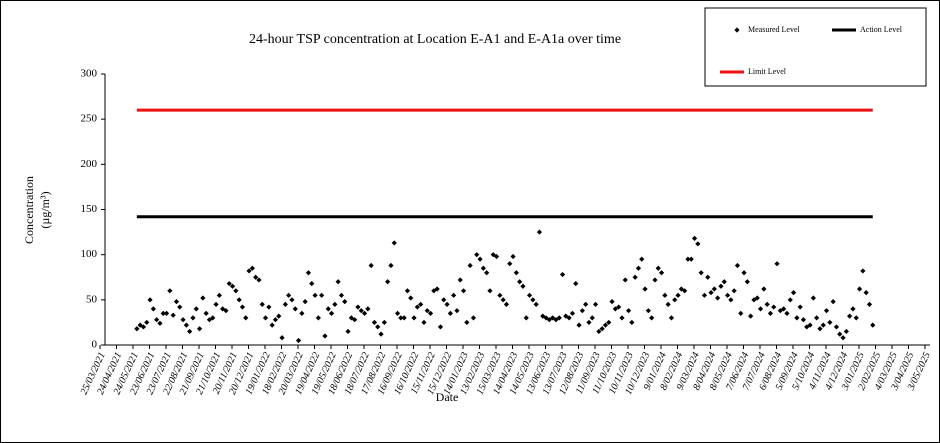  I want to click on y-tick-label: 50, so click(92, 299).